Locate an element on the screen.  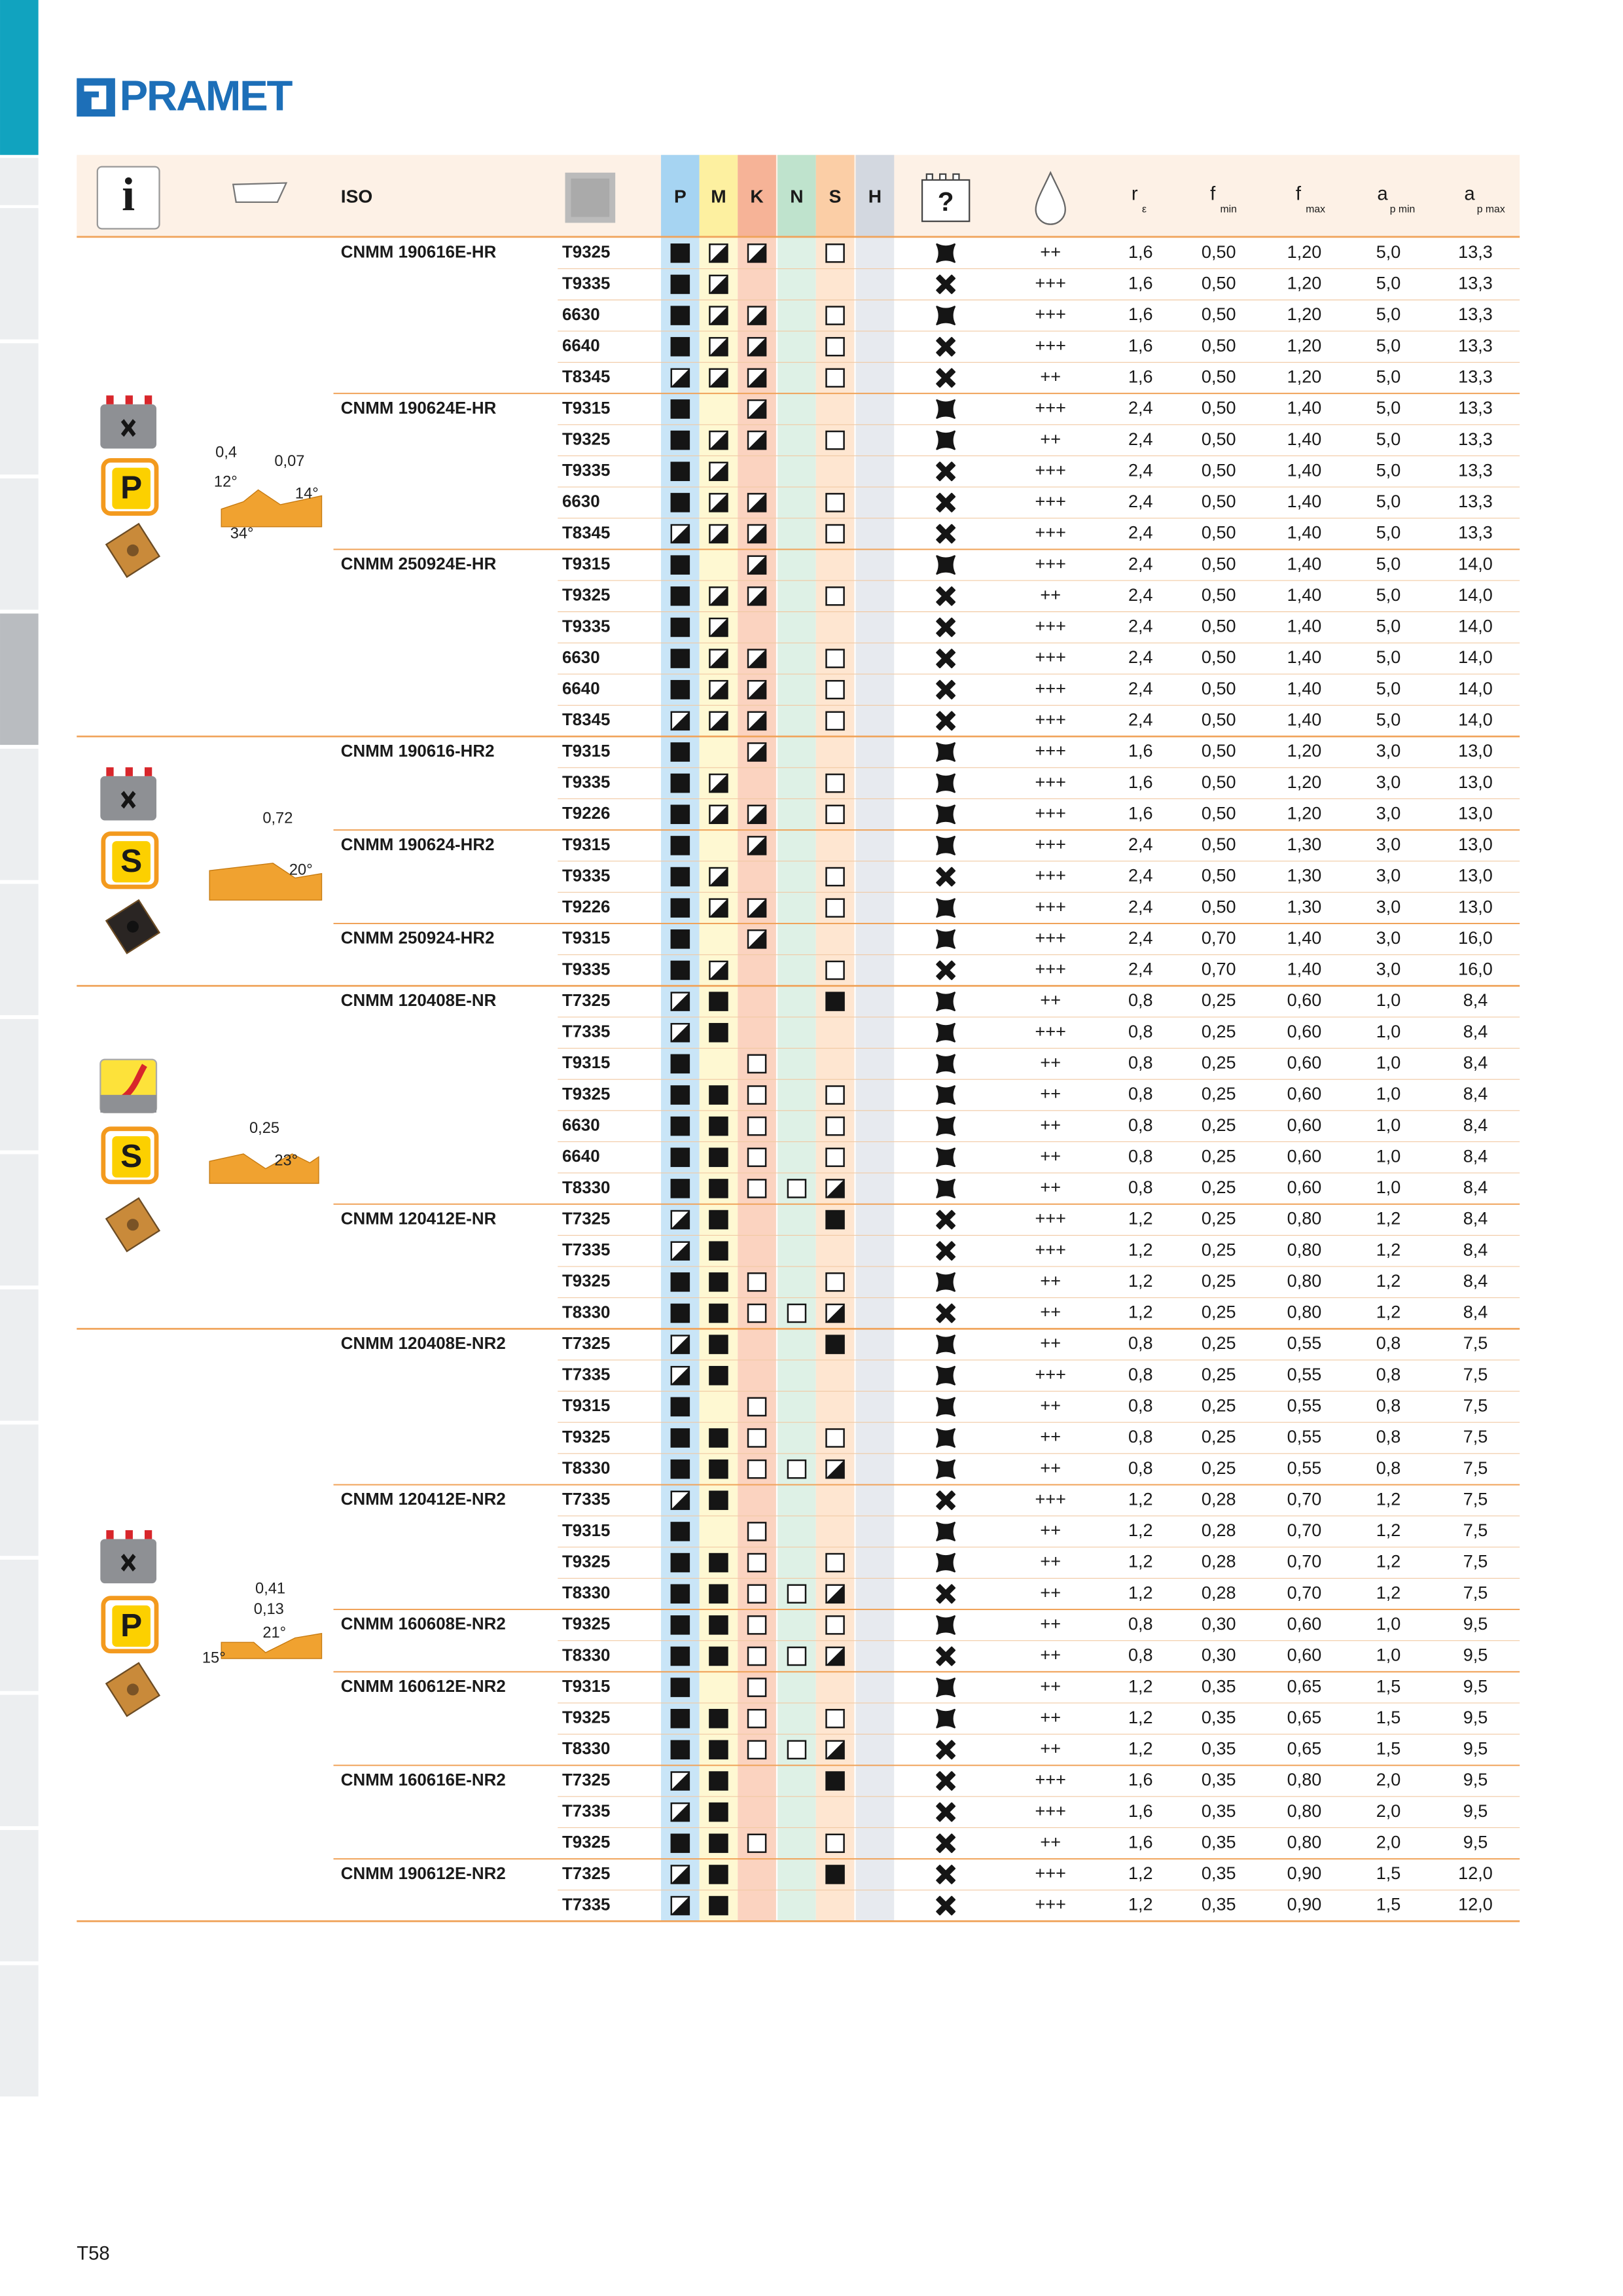
grain-texture is located at coordinates (590, 197).